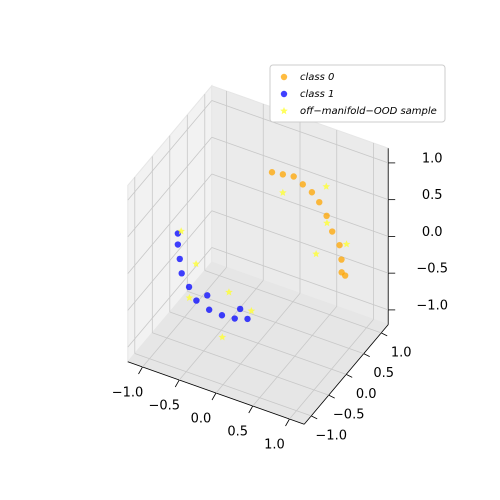  Describe the element at coordinates (432, 269) in the screenshot. I see `z-tick-label: −0.5` at that location.